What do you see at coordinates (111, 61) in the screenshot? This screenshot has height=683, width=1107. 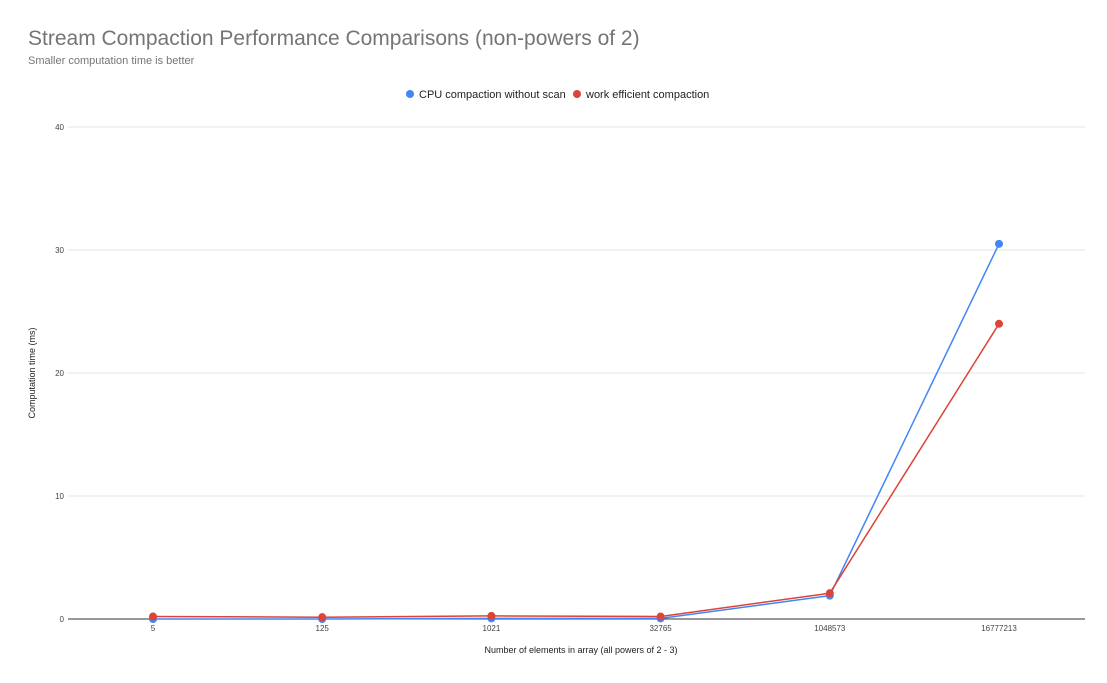 I see `chart-subtitle: Smaller computation time is better` at bounding box center [111, 61].